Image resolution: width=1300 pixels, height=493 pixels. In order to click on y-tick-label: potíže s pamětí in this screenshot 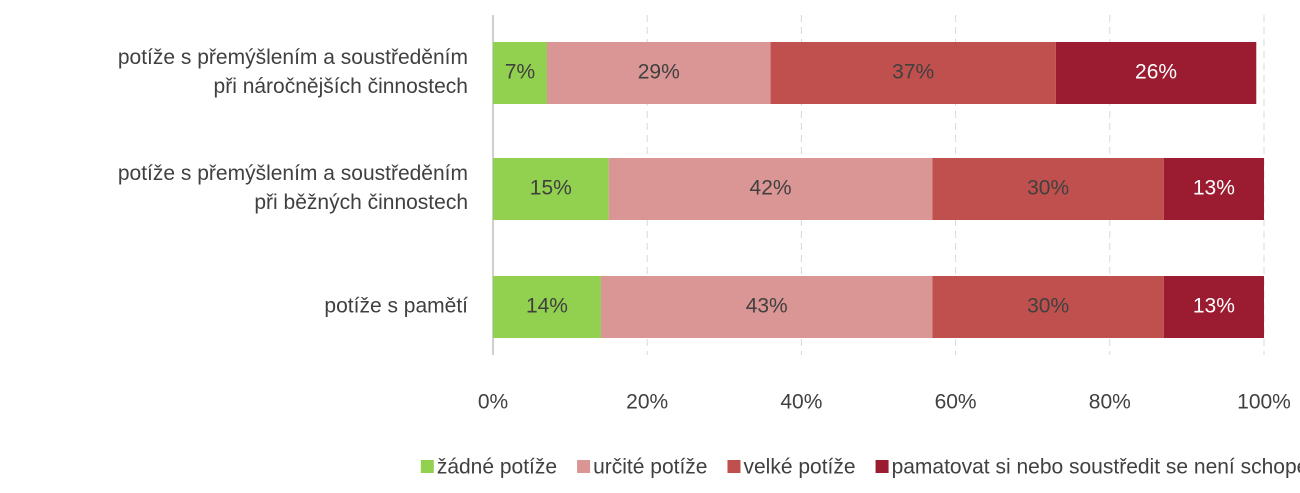, I will do `click(396, 306)`.